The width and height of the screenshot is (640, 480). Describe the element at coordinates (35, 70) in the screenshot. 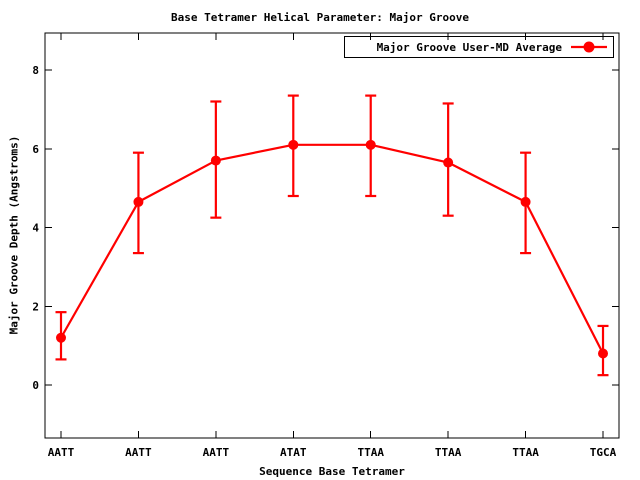

I see `y-tick-label: 8` at that location.